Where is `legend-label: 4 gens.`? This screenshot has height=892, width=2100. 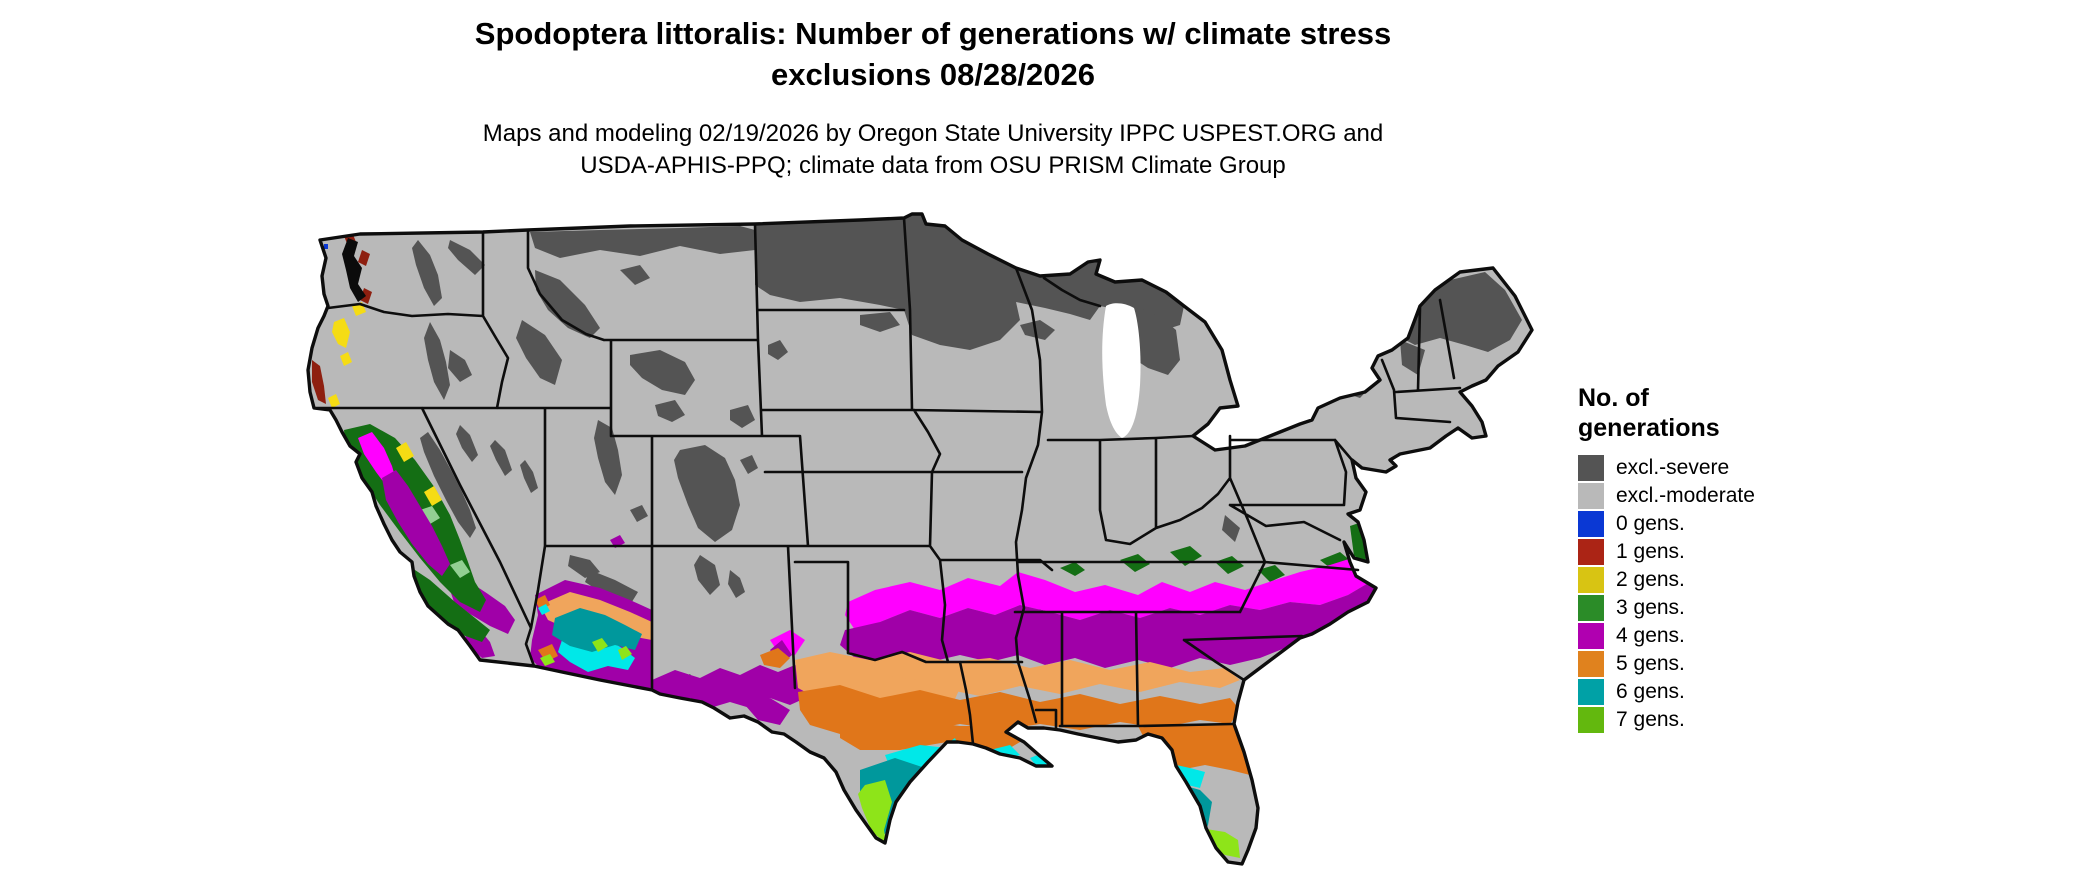
legend-label: 4 gens. is located at coordinates (1650, 635).